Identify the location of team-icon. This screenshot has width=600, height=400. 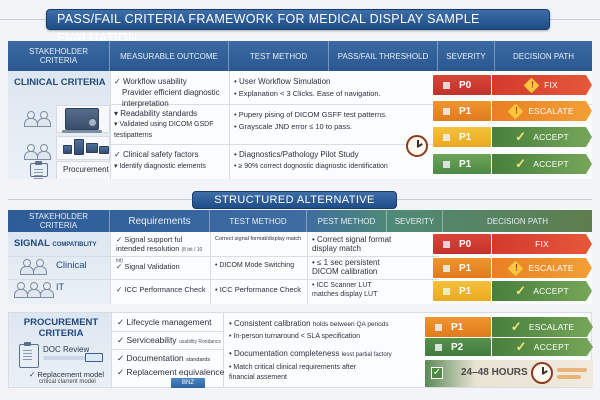
(37, 153).